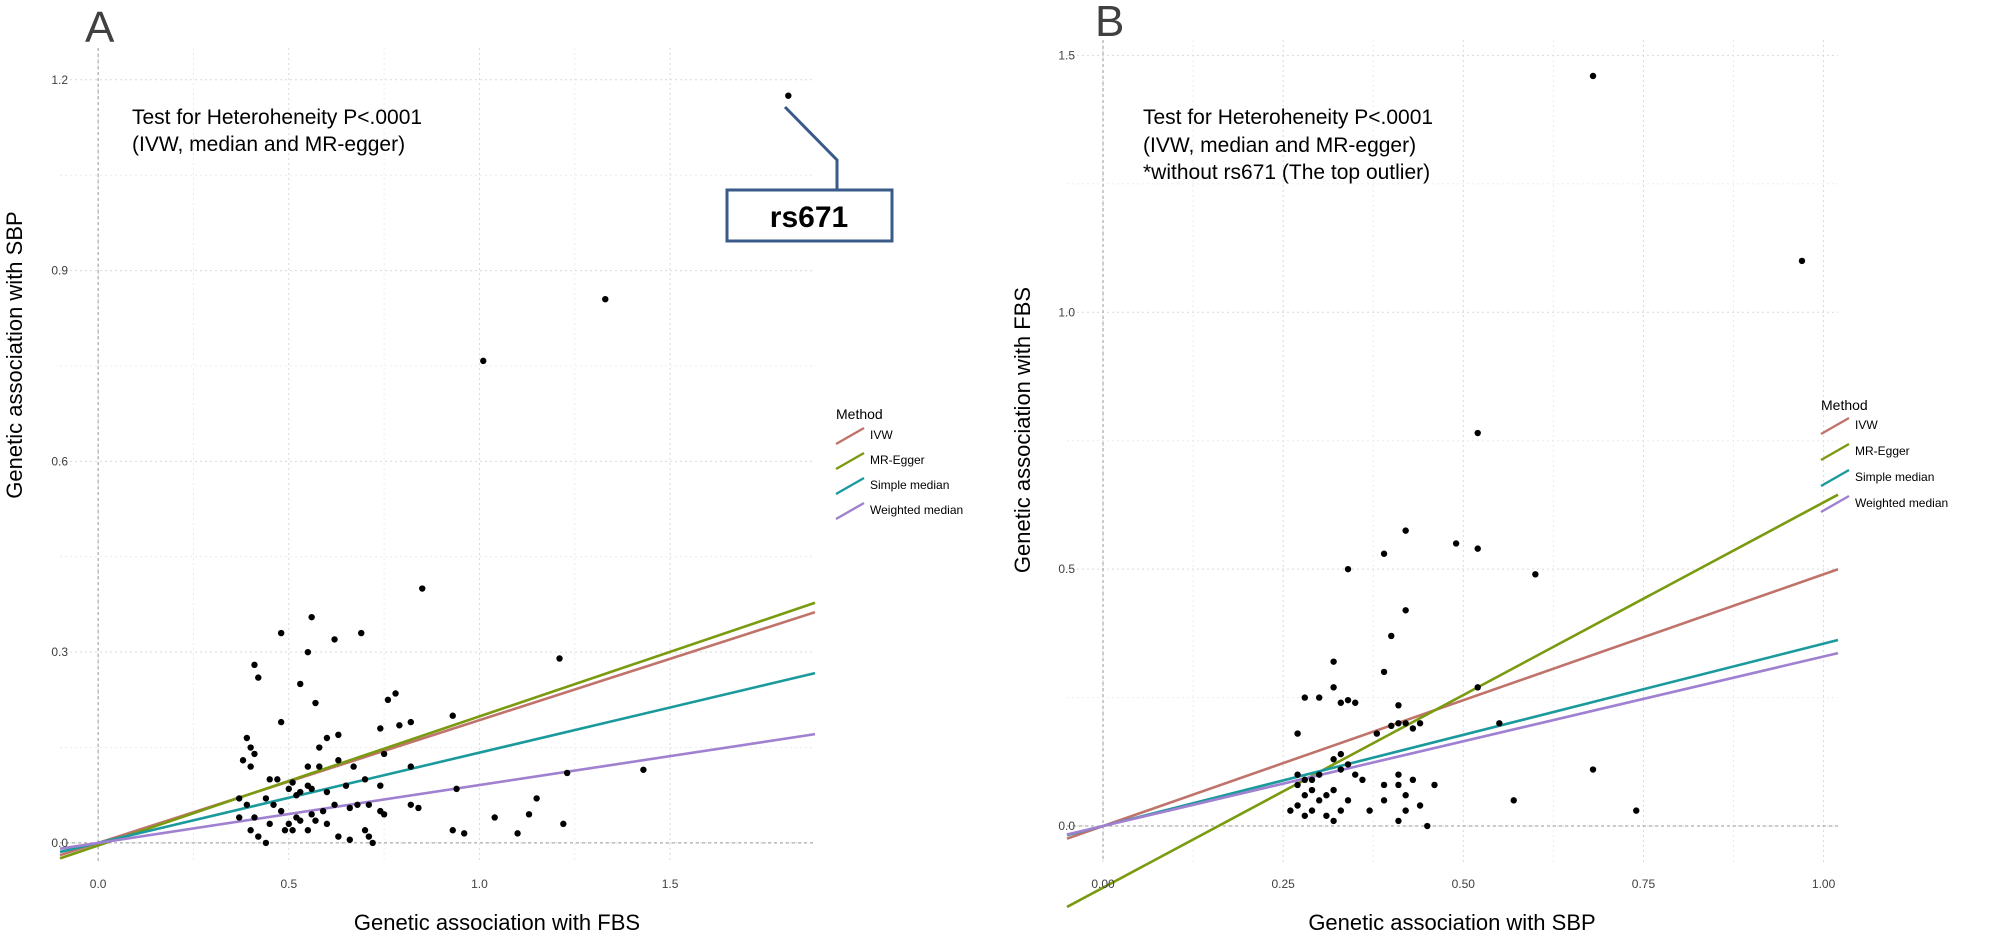 Image resolution: width=2000 pixels, height=935 pixels. What do you see at coordinates (1109, 23) in the screenshot?
I see `panel-b-label: B` at bounding box center [1109, 23].